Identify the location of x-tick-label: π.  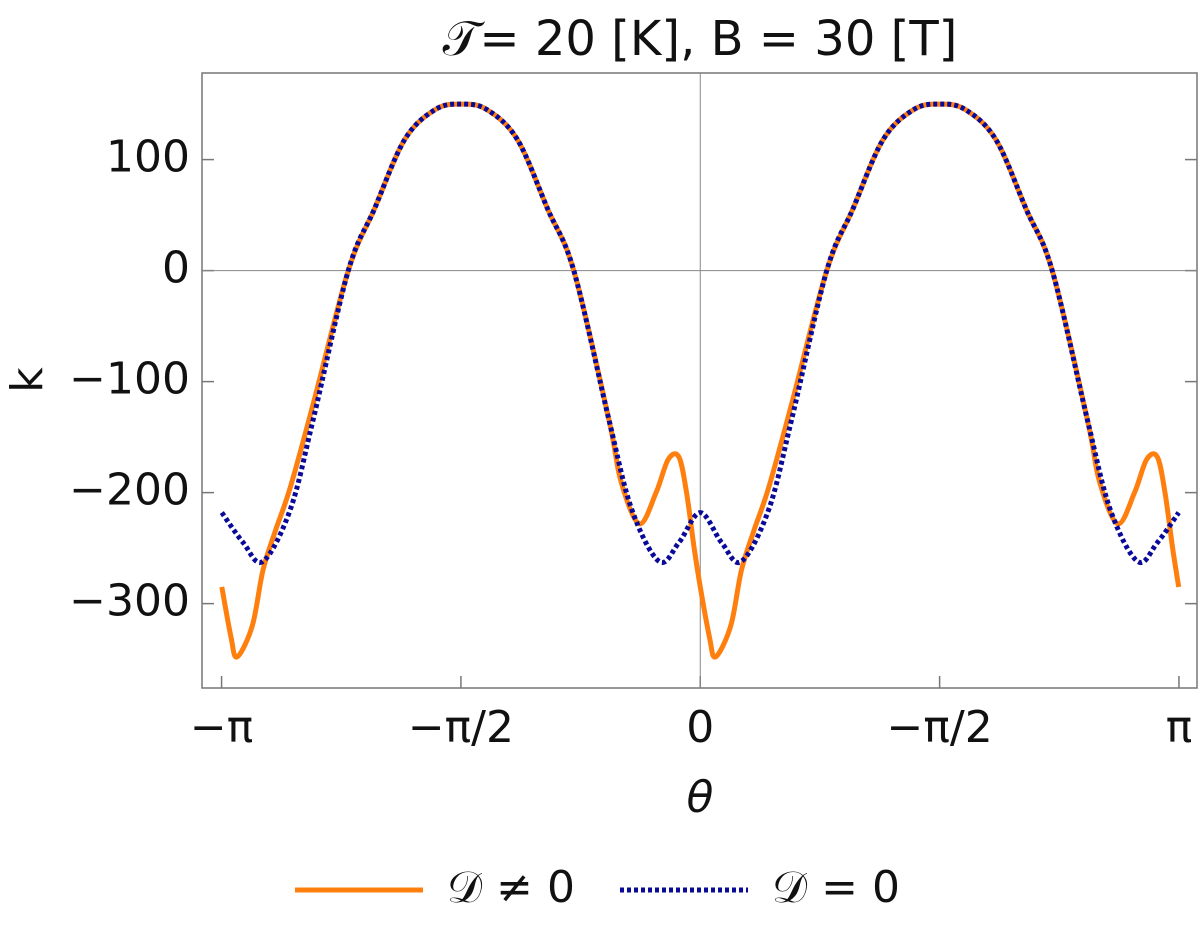
(1179, 727).